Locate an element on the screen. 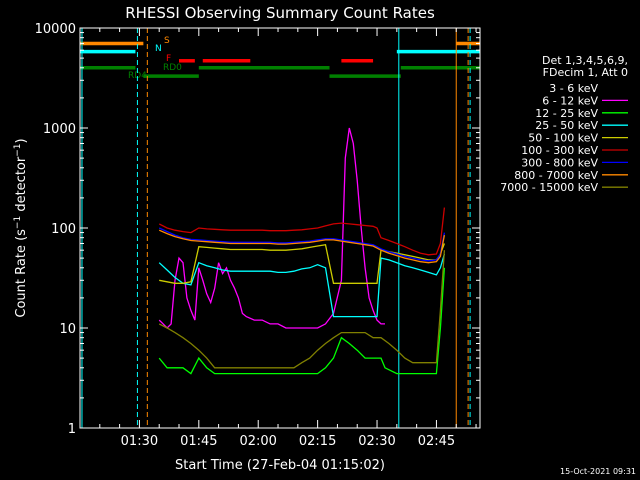 The height and width of the screenshot is (480, 640). y-tick-label: 1000 is located at coordinates (59, 129).